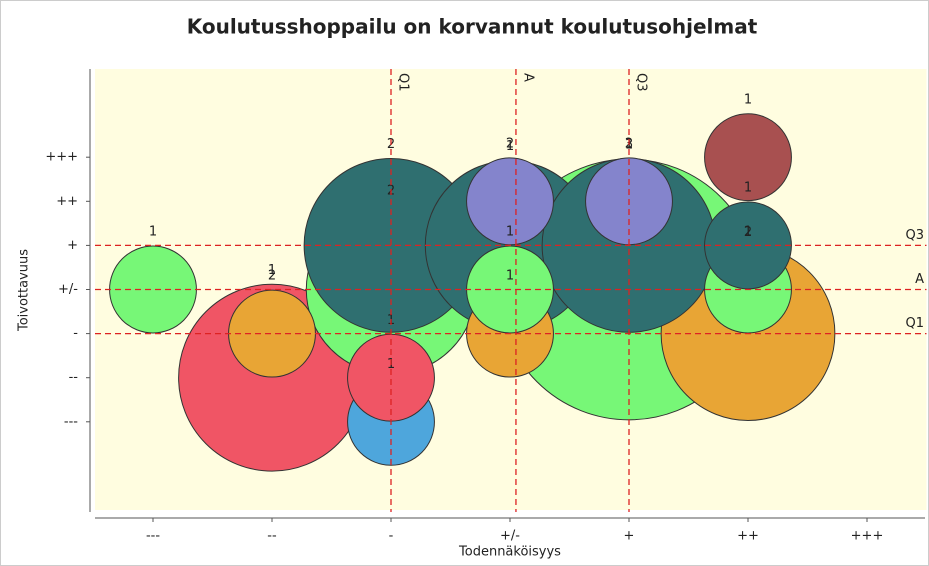 The image size is (929, 566). Describe the element at coordinates (71, 421) in the screenshot. I see `y-tick-label: ---` at that location.